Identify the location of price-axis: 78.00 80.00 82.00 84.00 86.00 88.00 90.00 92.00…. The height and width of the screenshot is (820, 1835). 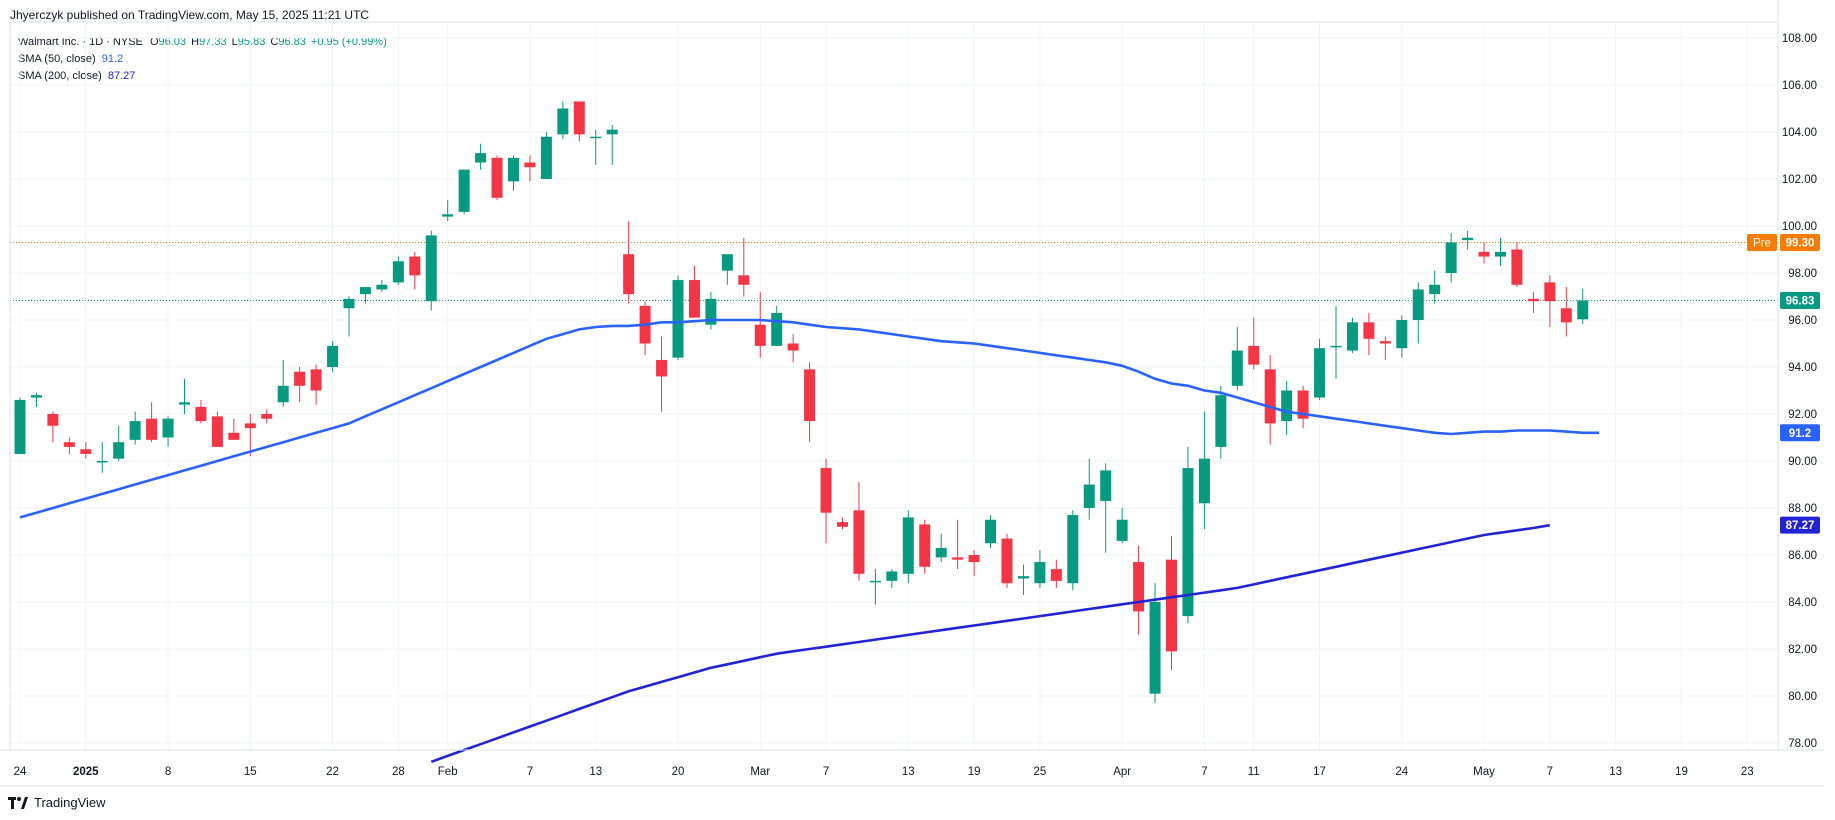
(1799, 391).